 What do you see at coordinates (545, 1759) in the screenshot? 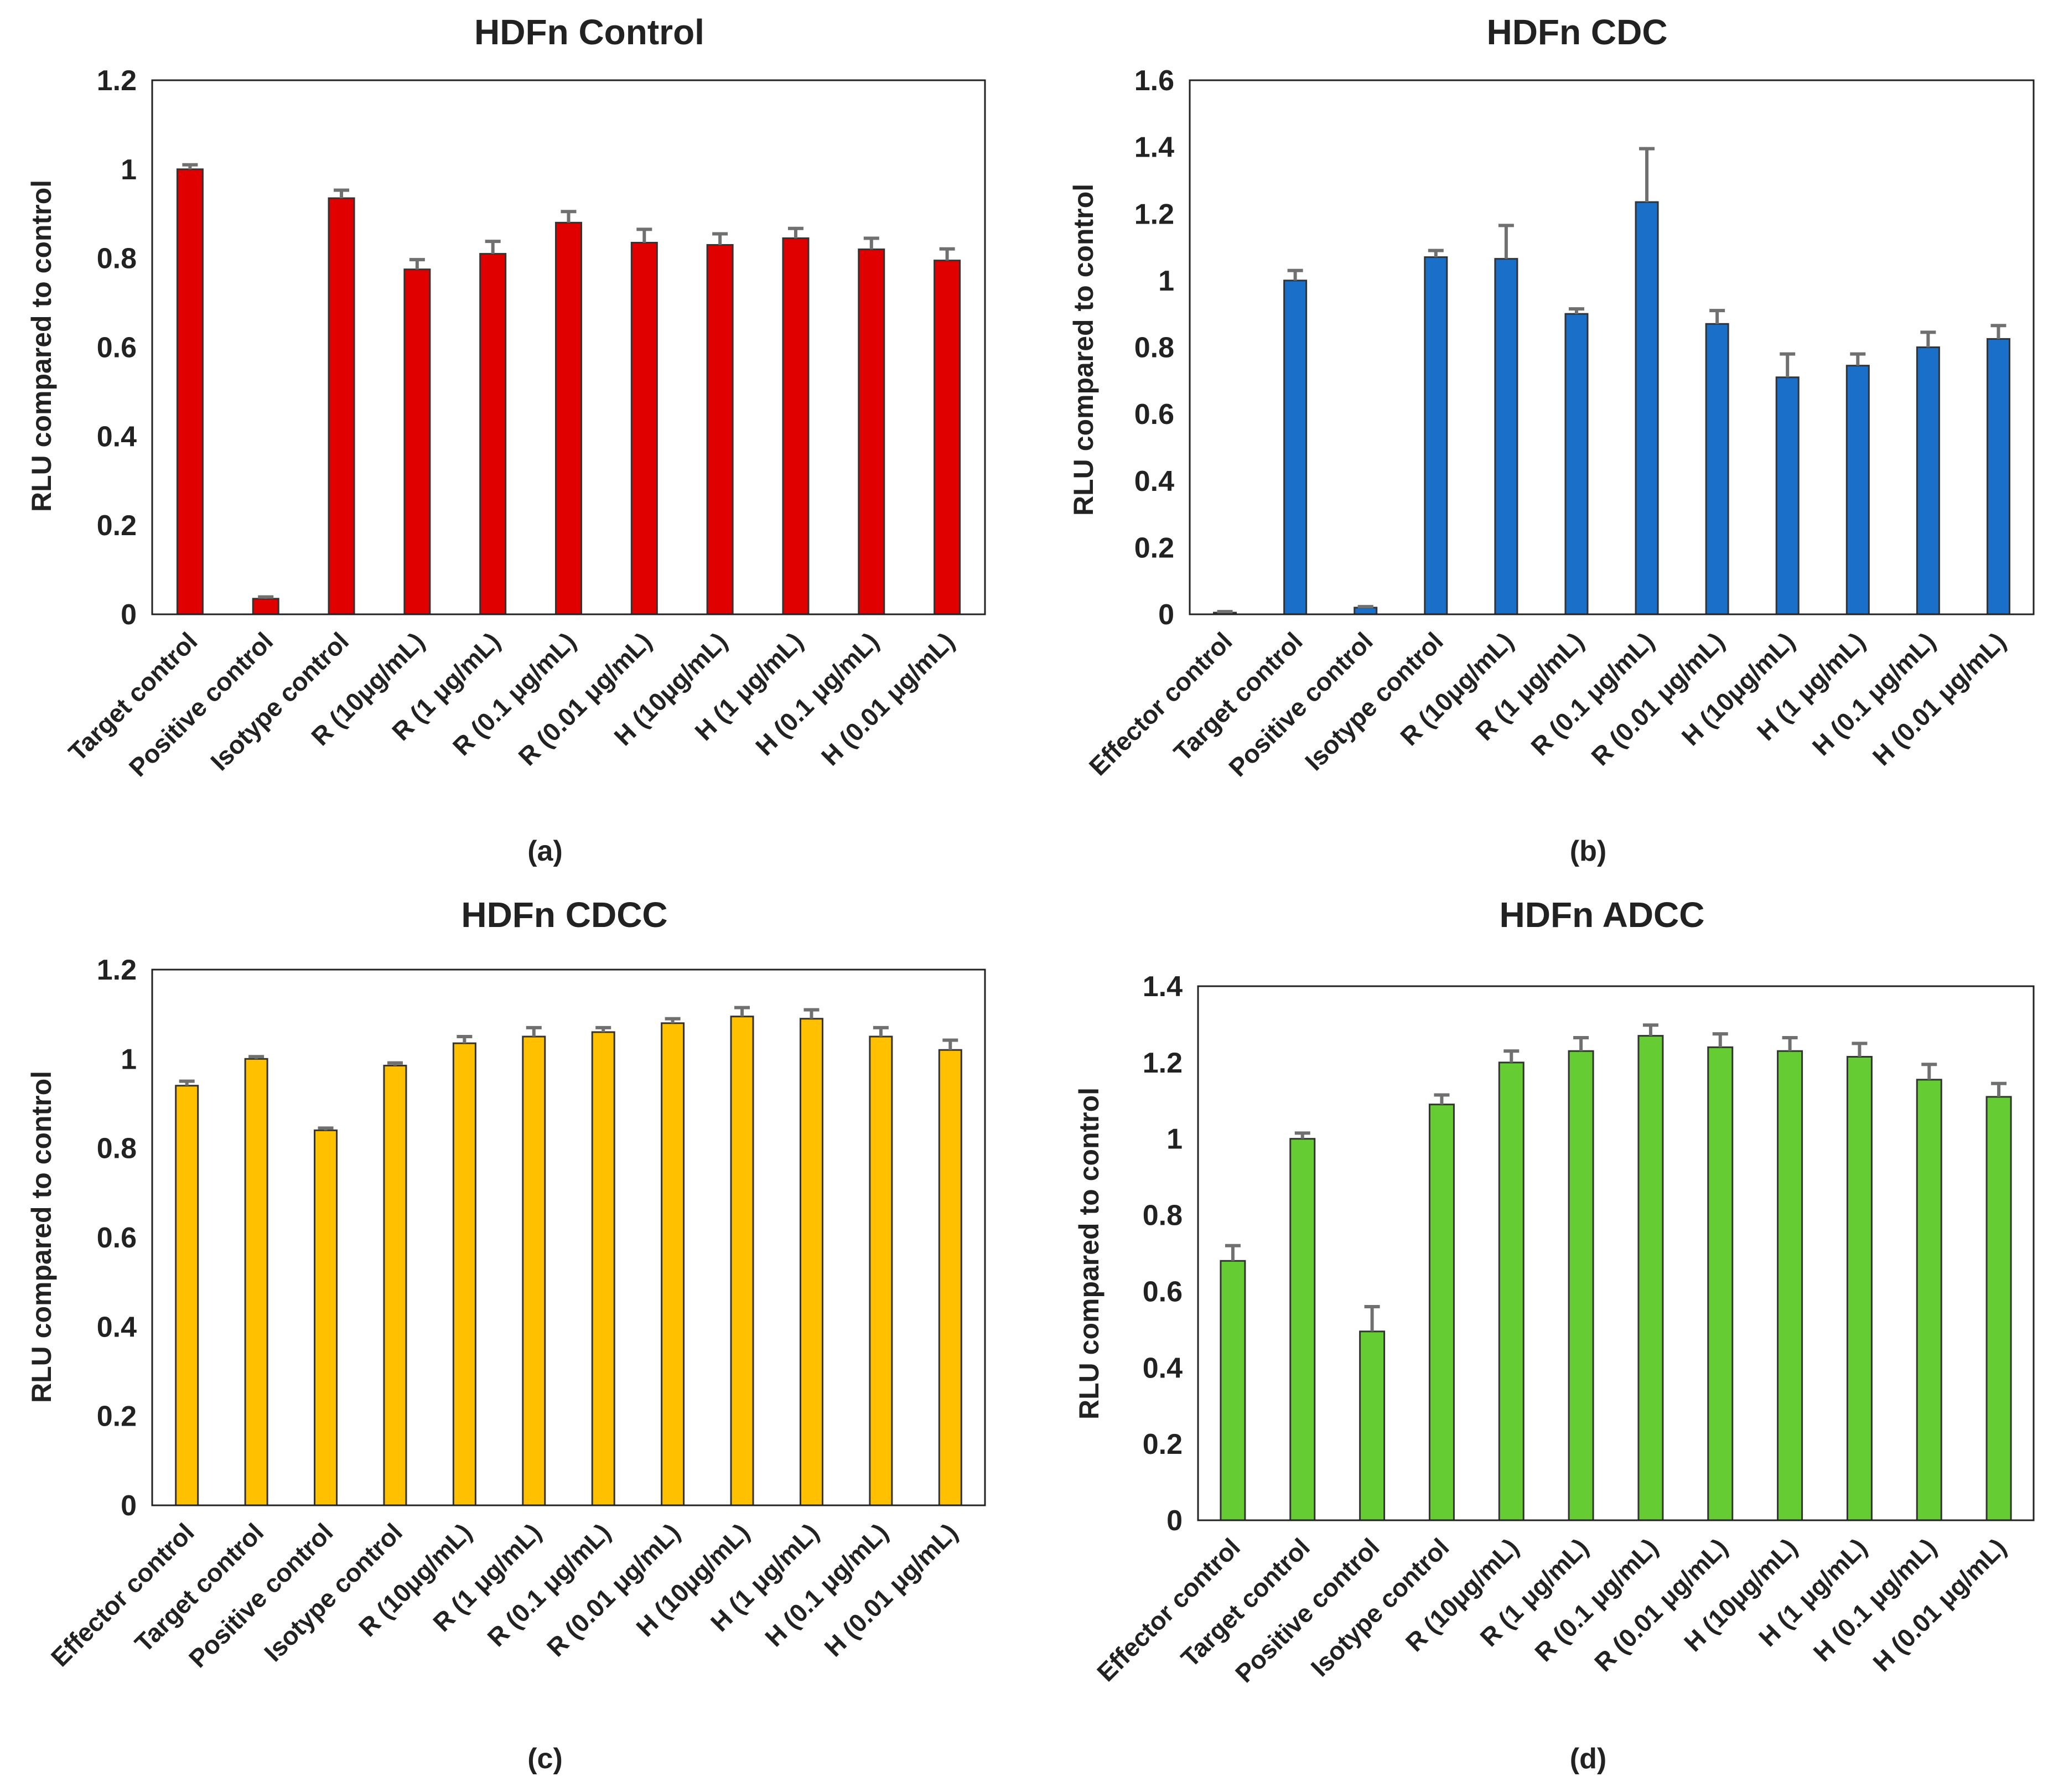
I see `panel-caption-c: (c)` at bounding box center [545, 1759].